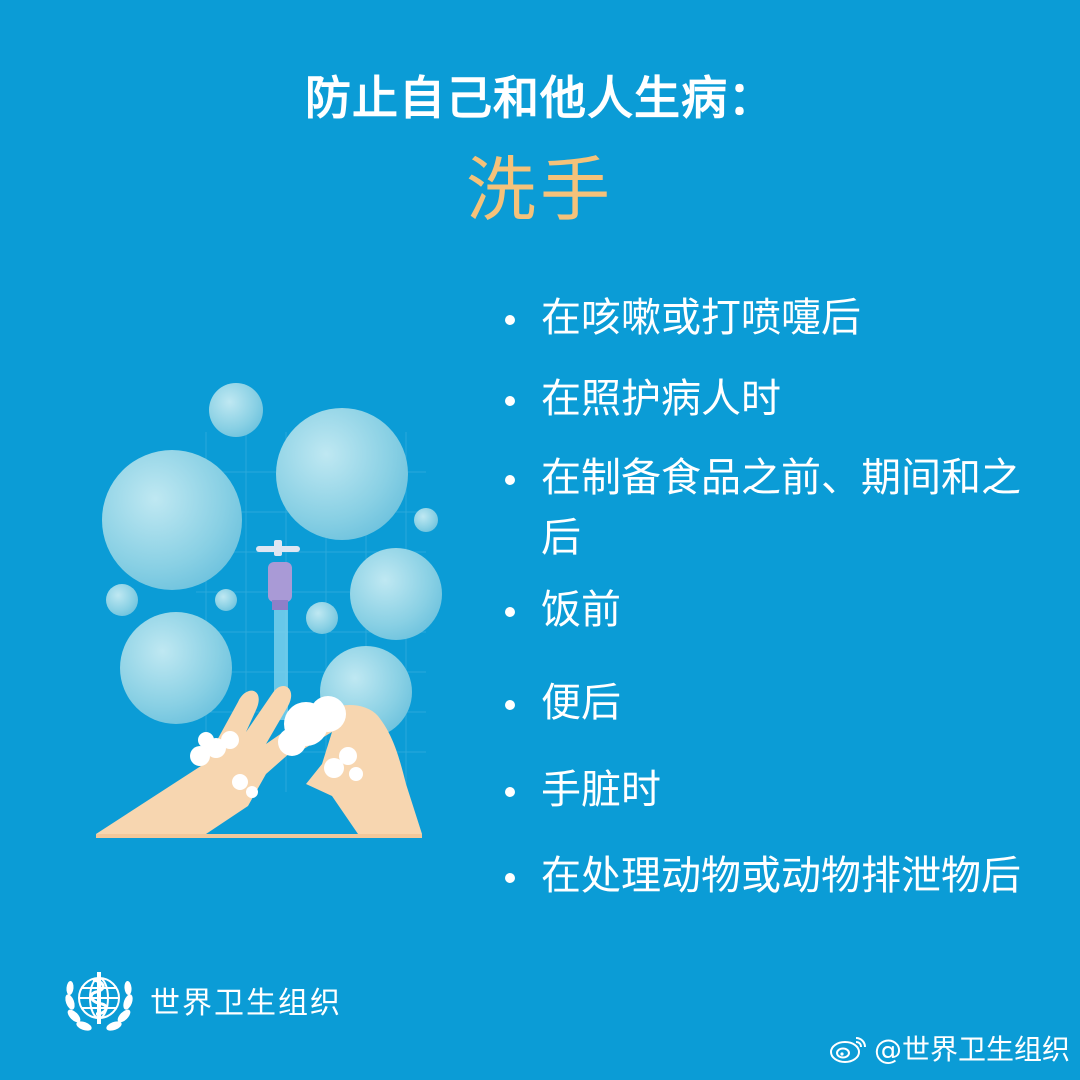 This screenshot has width=1080, height=1080. I want to click on org-name: 世界卫生组织, so click(246, 1003).